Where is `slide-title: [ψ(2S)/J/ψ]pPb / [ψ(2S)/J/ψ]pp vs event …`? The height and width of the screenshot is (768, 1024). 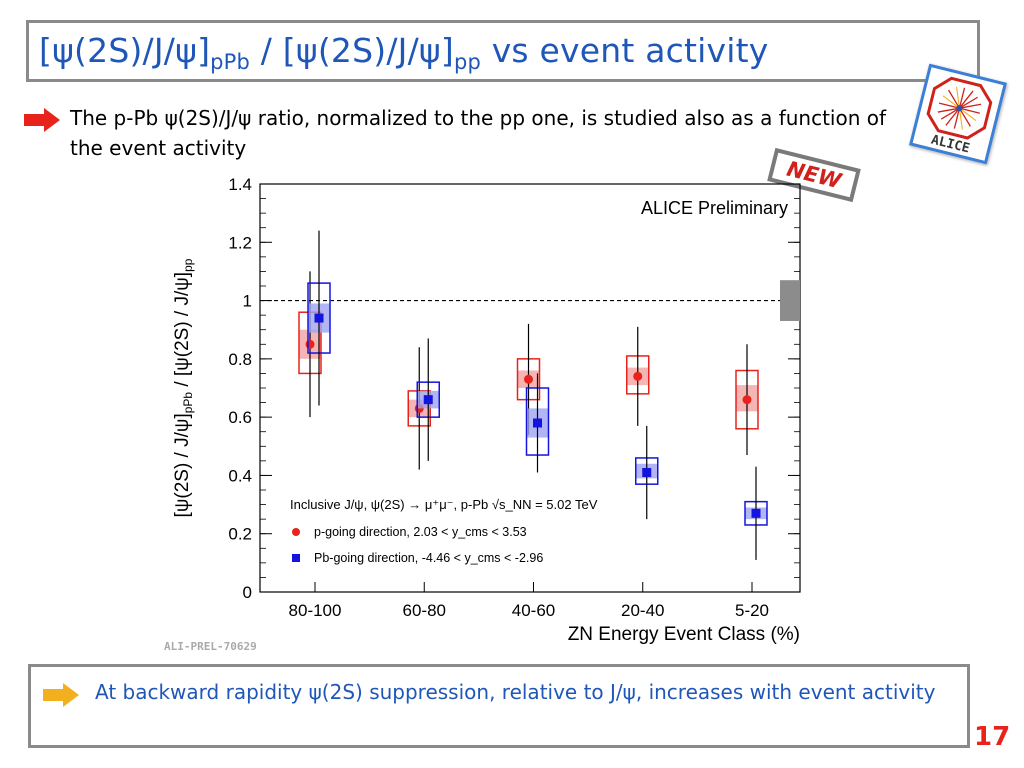 slide-title: [ψ(2S)/J/ψ]pPb / [ψ(2S)/J/ψ]pp vs event … is located at coordinates (403, 52).